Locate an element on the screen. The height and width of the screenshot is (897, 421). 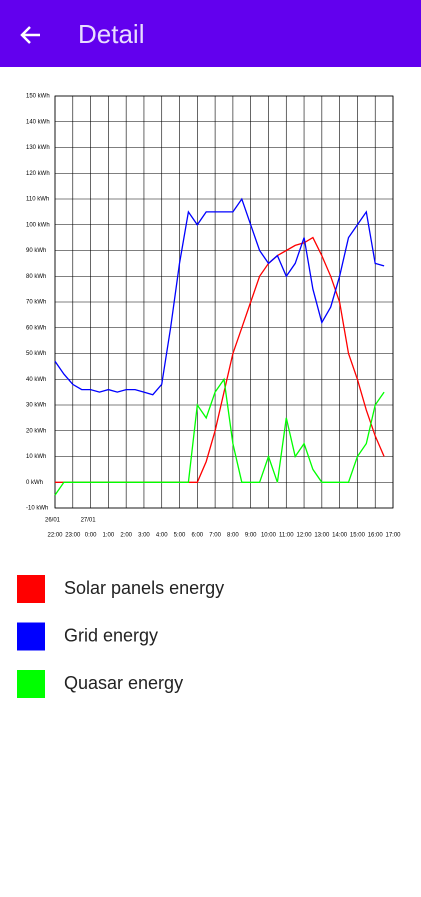
x-tick-label: 6:00 is located at coordinates (197, 536).